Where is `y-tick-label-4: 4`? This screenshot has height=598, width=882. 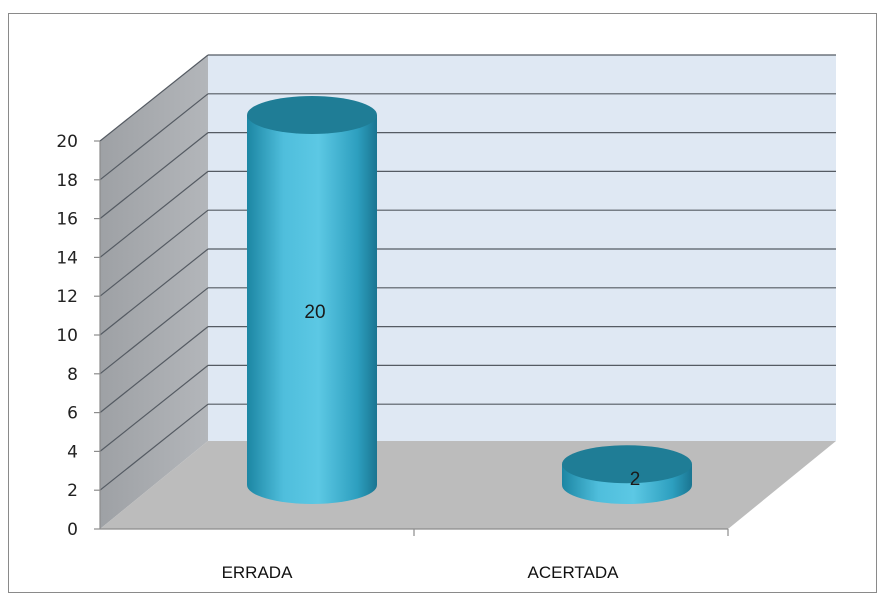 y-tick-label-4: 4 is located at coordinates (72, 452).